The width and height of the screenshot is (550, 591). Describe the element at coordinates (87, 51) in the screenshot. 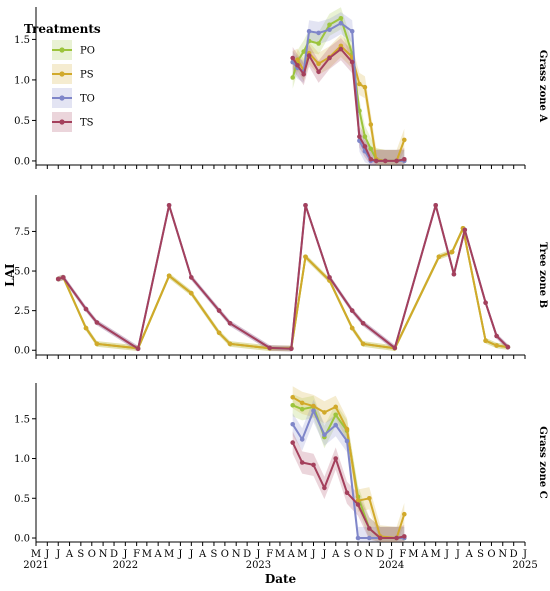

I see `legend-label: PO` at that location.